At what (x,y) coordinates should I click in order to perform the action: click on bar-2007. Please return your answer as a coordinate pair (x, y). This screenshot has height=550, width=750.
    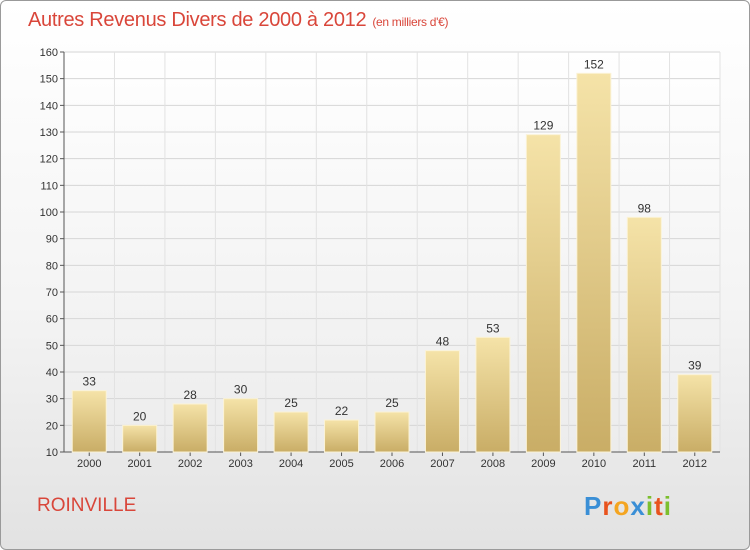
    Looking at the image, I should click on (442, 401).